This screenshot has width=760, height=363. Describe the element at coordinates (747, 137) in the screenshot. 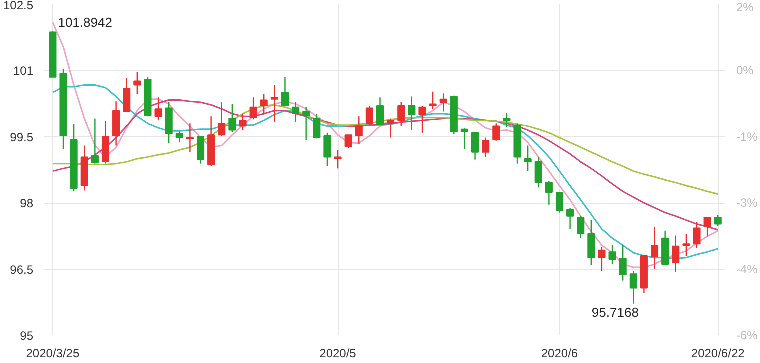

I see `category-label: -1%` at that location.